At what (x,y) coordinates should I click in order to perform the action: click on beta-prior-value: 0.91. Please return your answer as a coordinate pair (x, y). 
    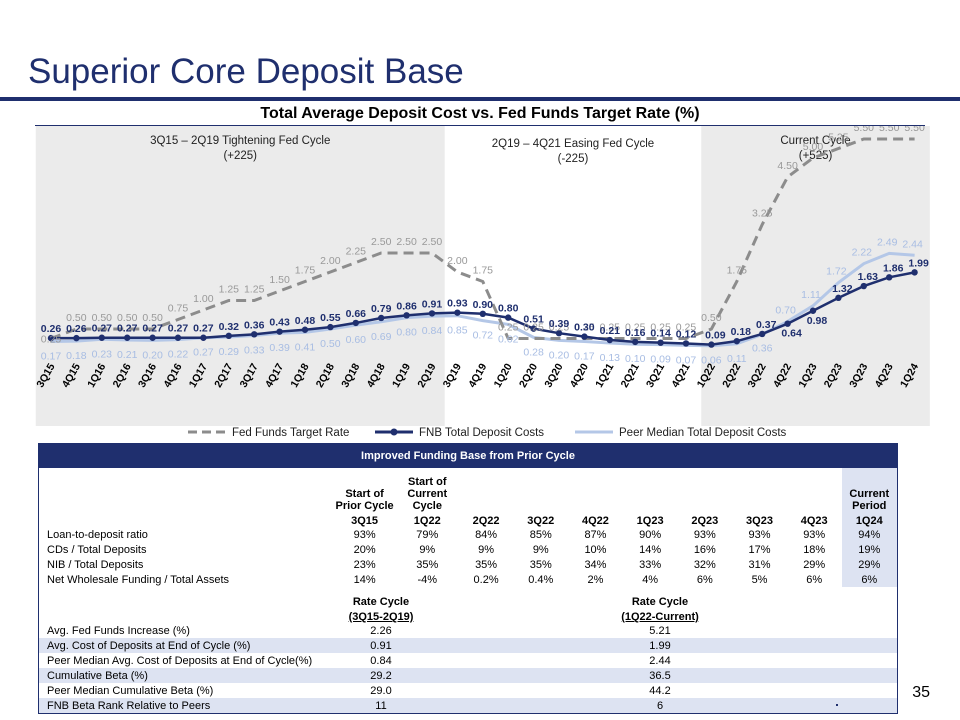
    Looking at the image, I should click on (381, 645).